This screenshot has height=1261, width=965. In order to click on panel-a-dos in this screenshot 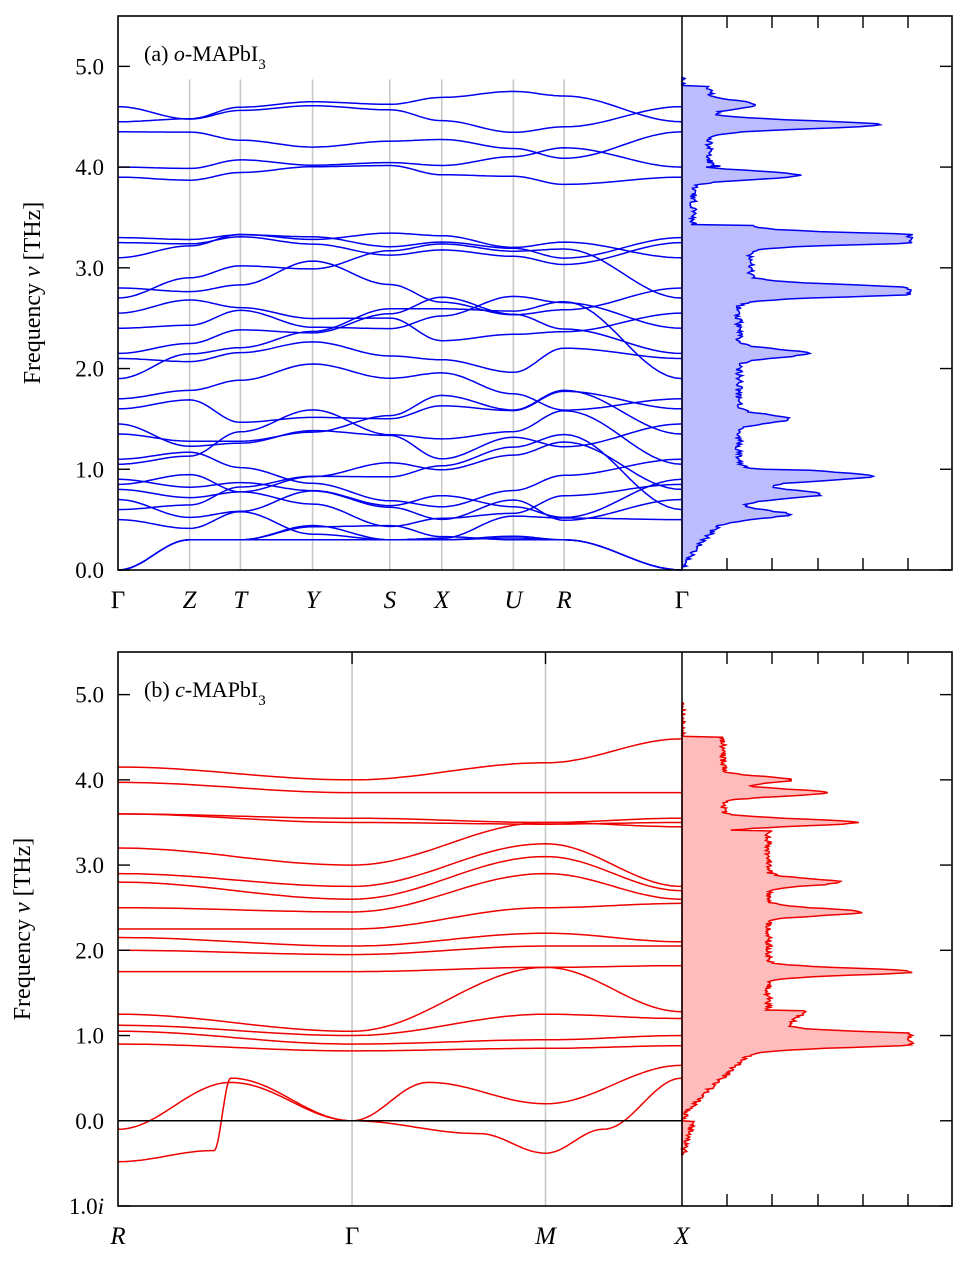, I will do `click(797, 323)`.